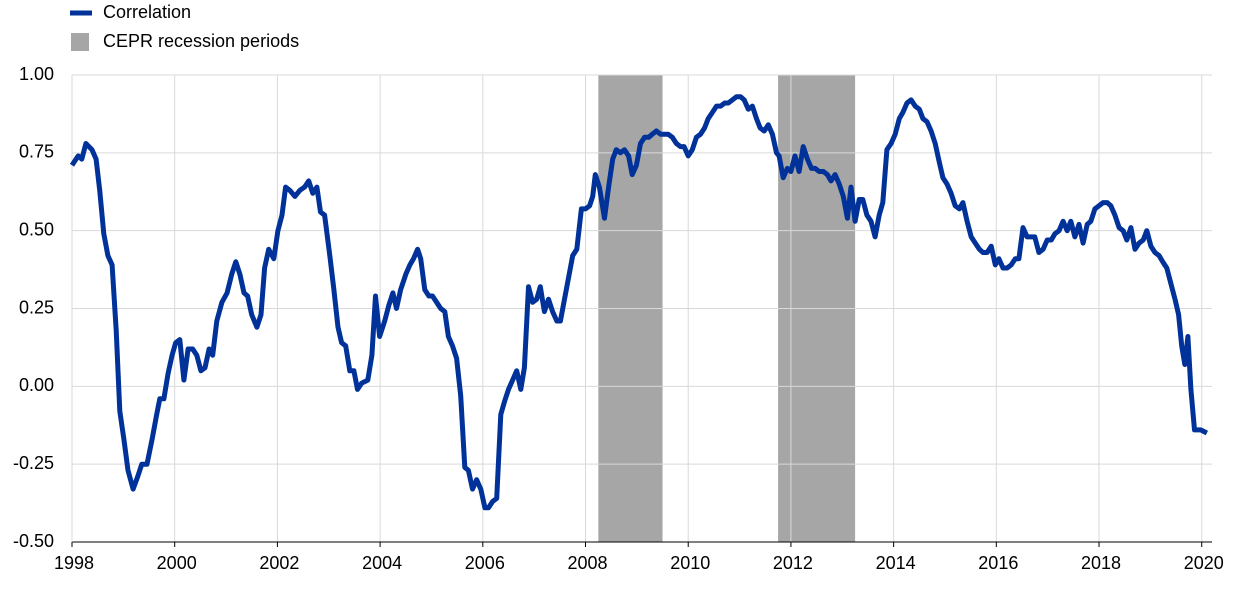 The width and height of the screenshot is (1240, 592). What do you see at coordinates (690, 563) in the screenshot?
I see `x-tick-label: 2010` at bounding box center [690, 563].